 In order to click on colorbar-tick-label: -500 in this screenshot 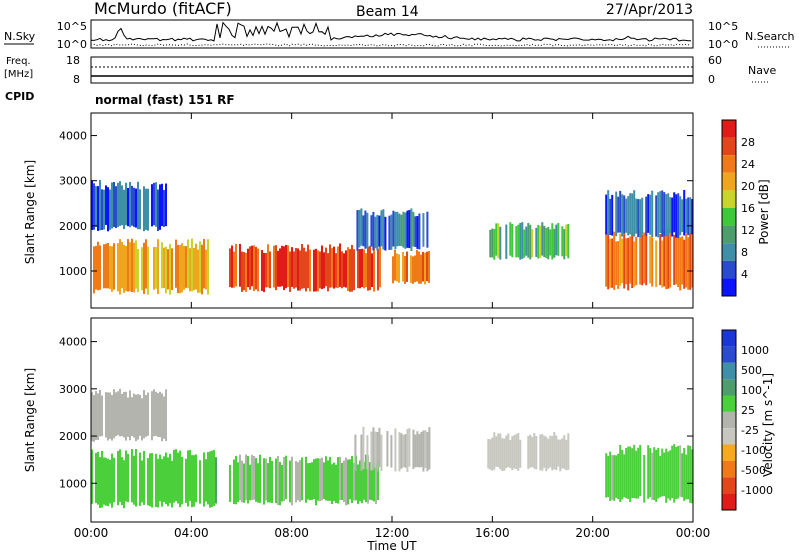, I will do `click(753, 470)`.